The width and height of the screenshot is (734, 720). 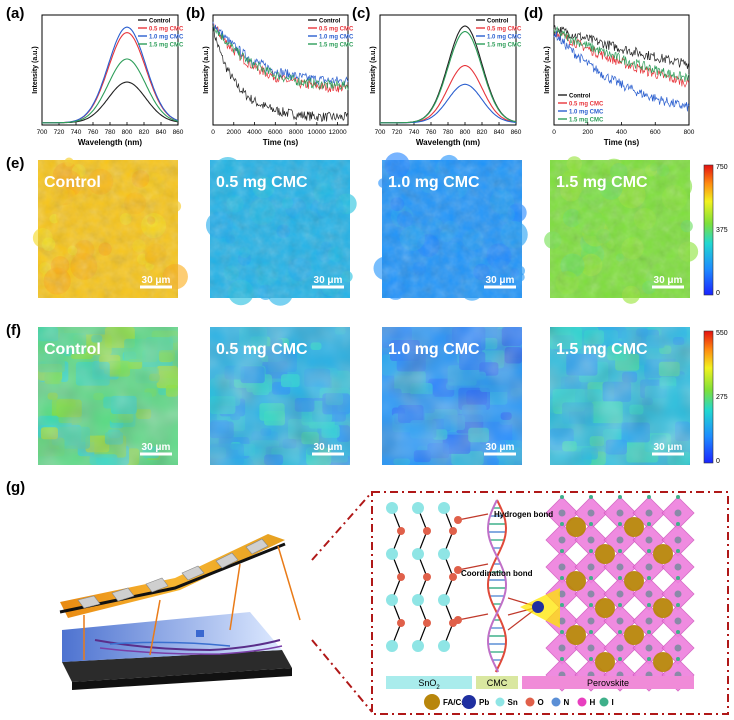 I want to click on panel-label-g: (g), so click(x=15, y=487).